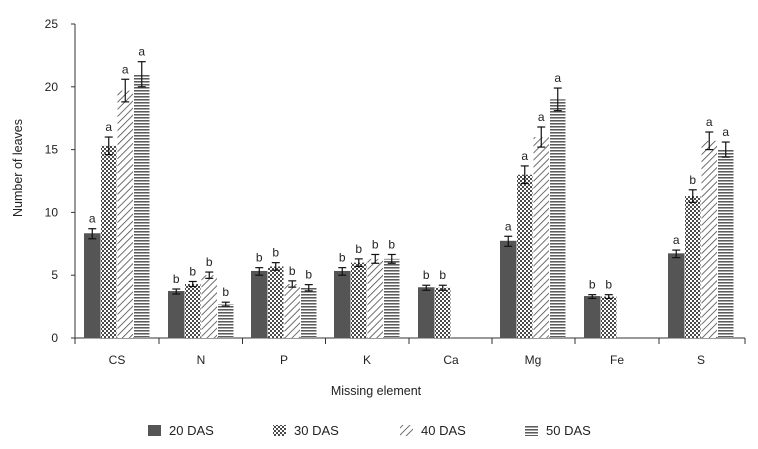 The height and width of the screenshot is (449, 758). I want to click on bar-50-das-p, so click(309, 312).